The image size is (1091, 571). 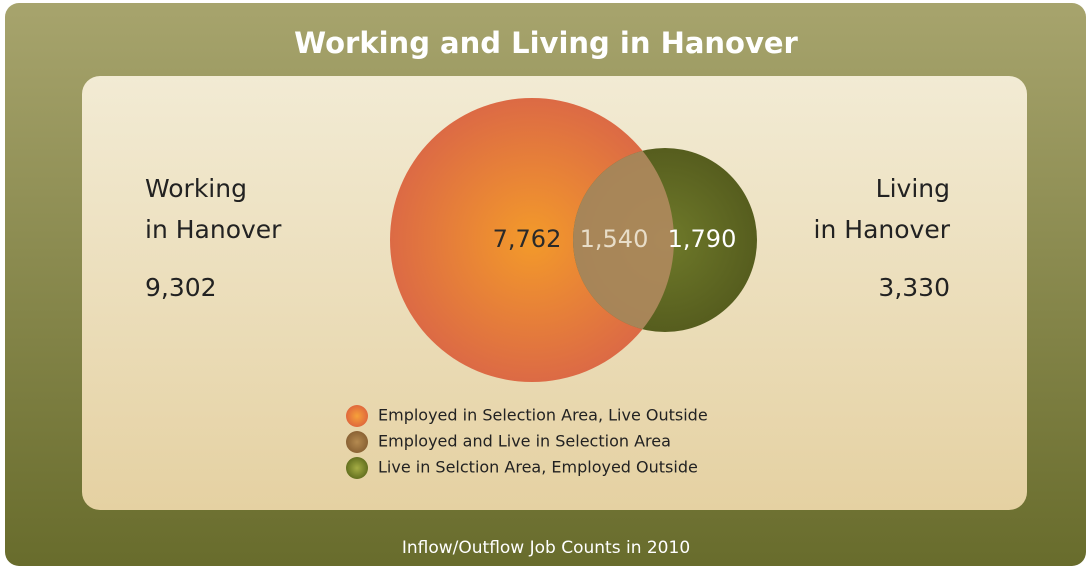 I want to click on overlap-count: 1,540, so click(x=614, y=239).